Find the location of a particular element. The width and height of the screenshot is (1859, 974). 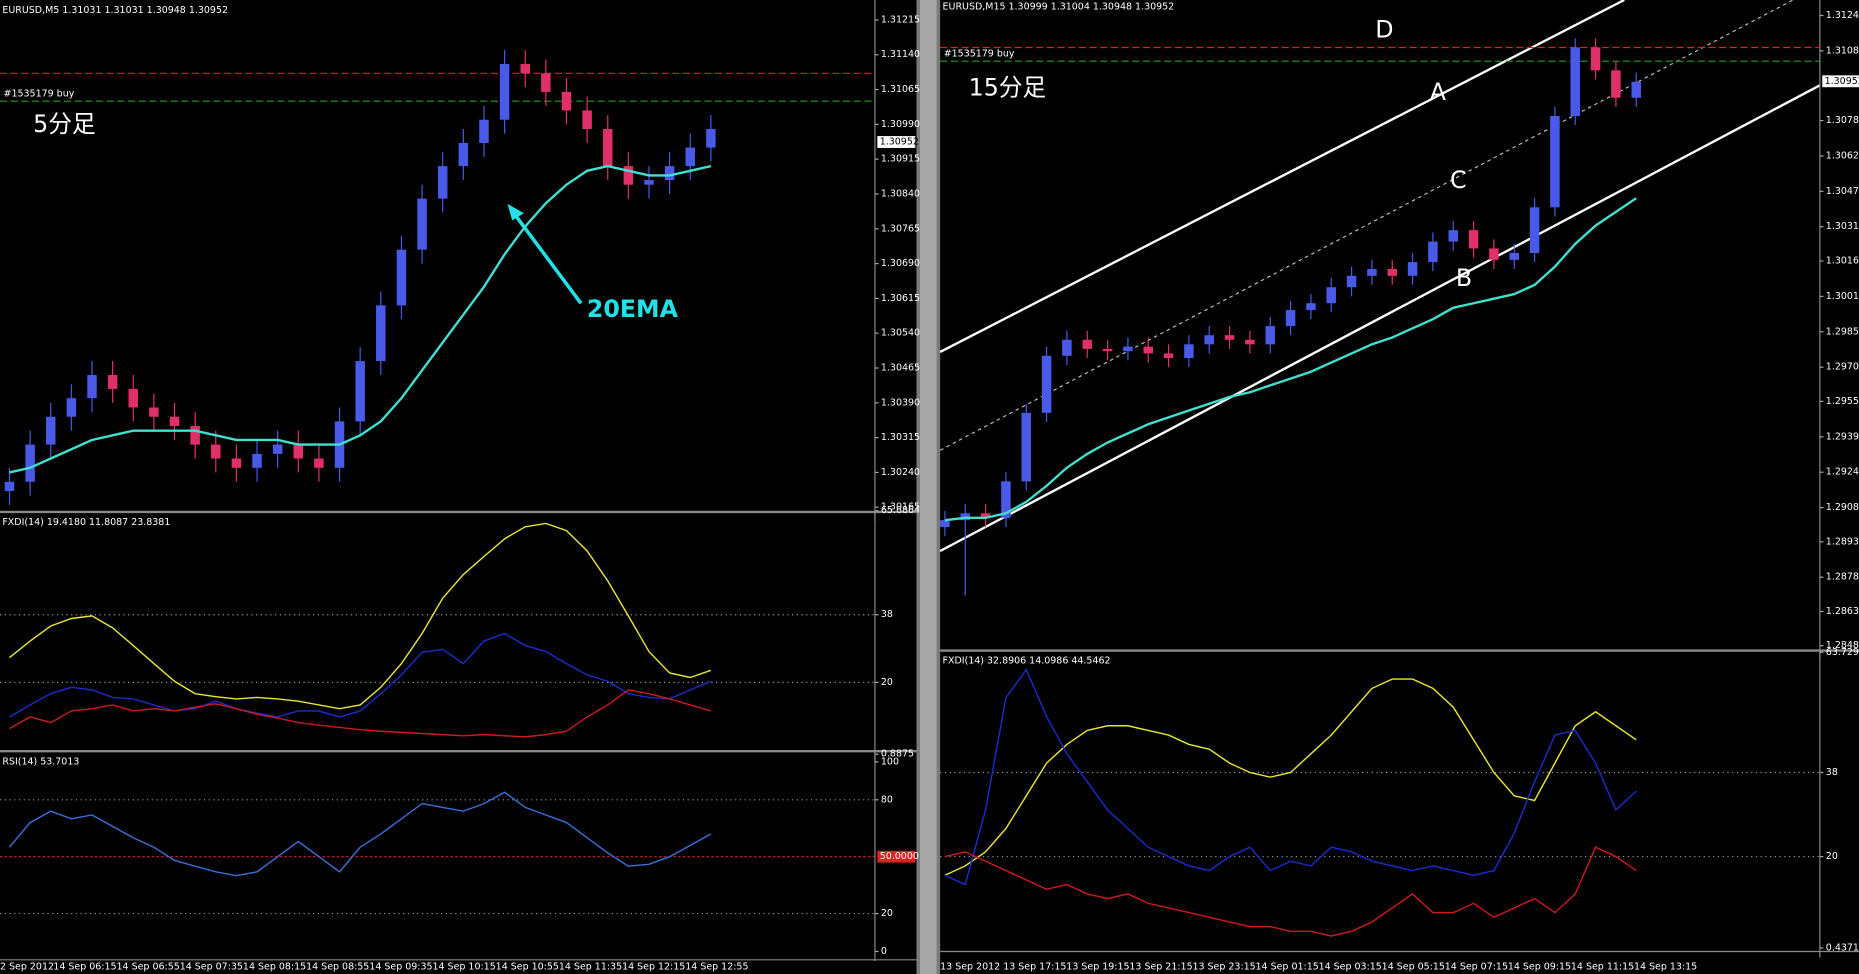

y-tick-label: 0 is located at coordinates (884, 951).